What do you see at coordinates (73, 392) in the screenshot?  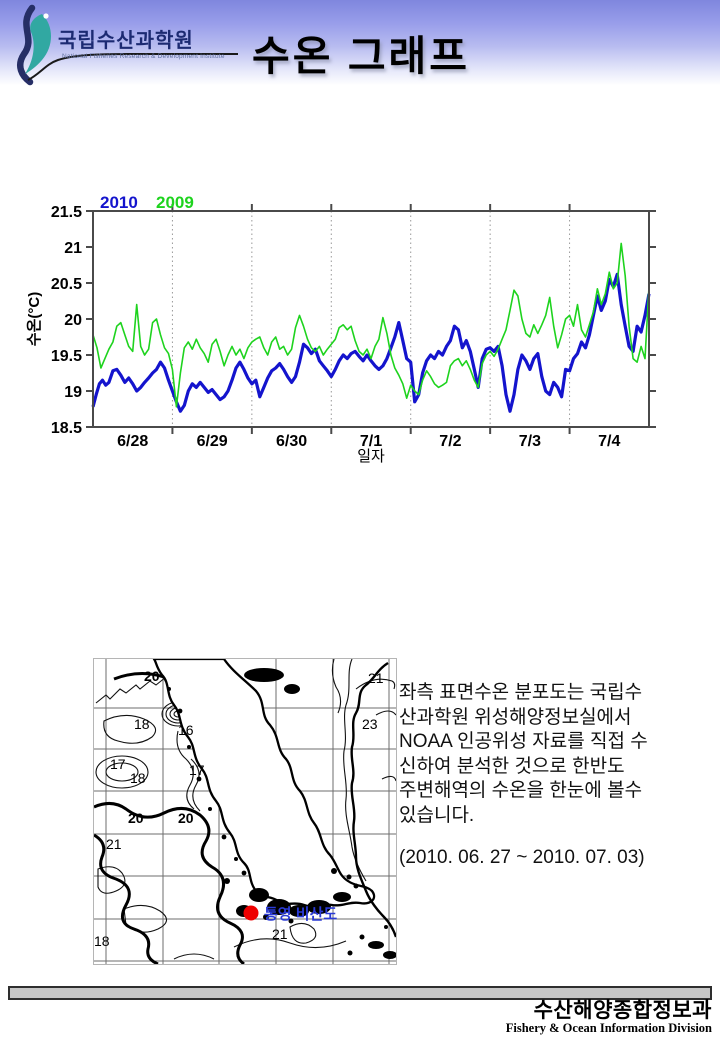 I see `svg-text: 19` at bounding box center [73, 392].